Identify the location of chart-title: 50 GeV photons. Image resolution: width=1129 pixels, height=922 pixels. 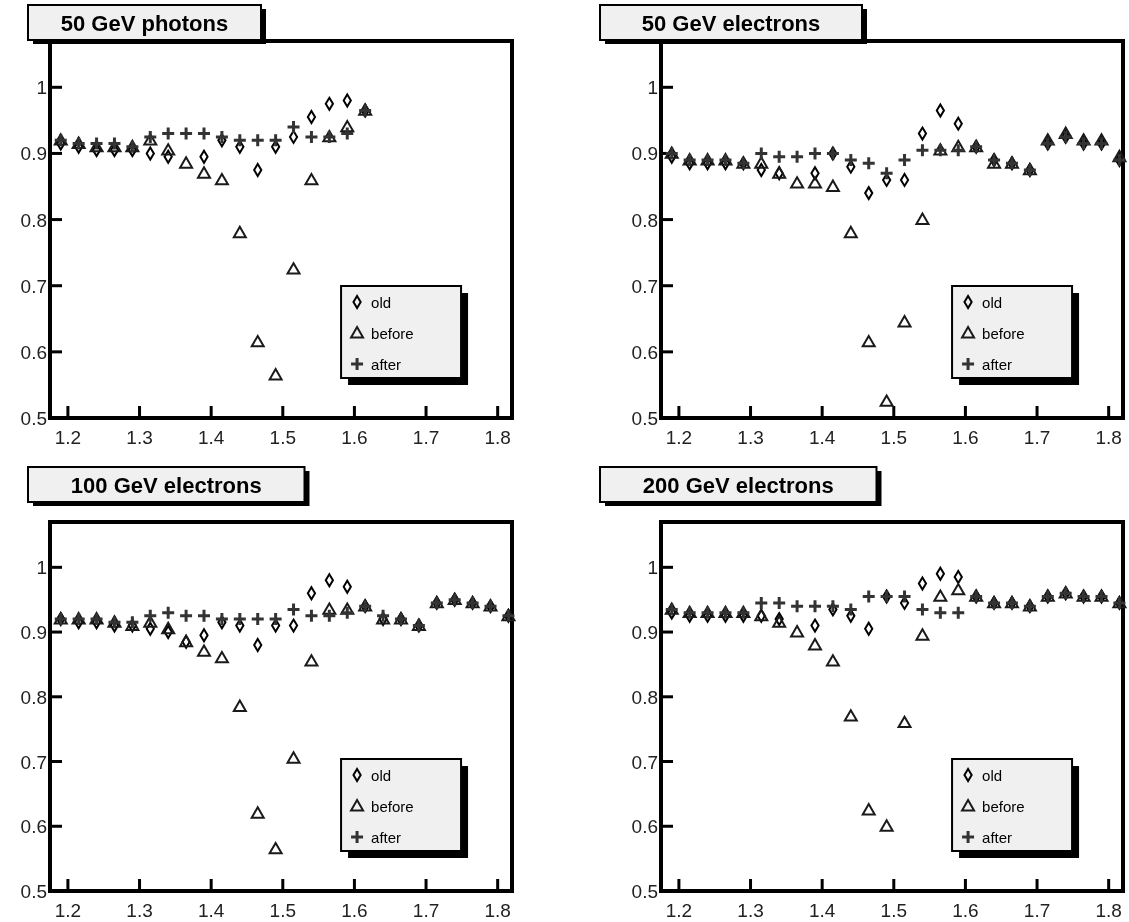
(144, 23).